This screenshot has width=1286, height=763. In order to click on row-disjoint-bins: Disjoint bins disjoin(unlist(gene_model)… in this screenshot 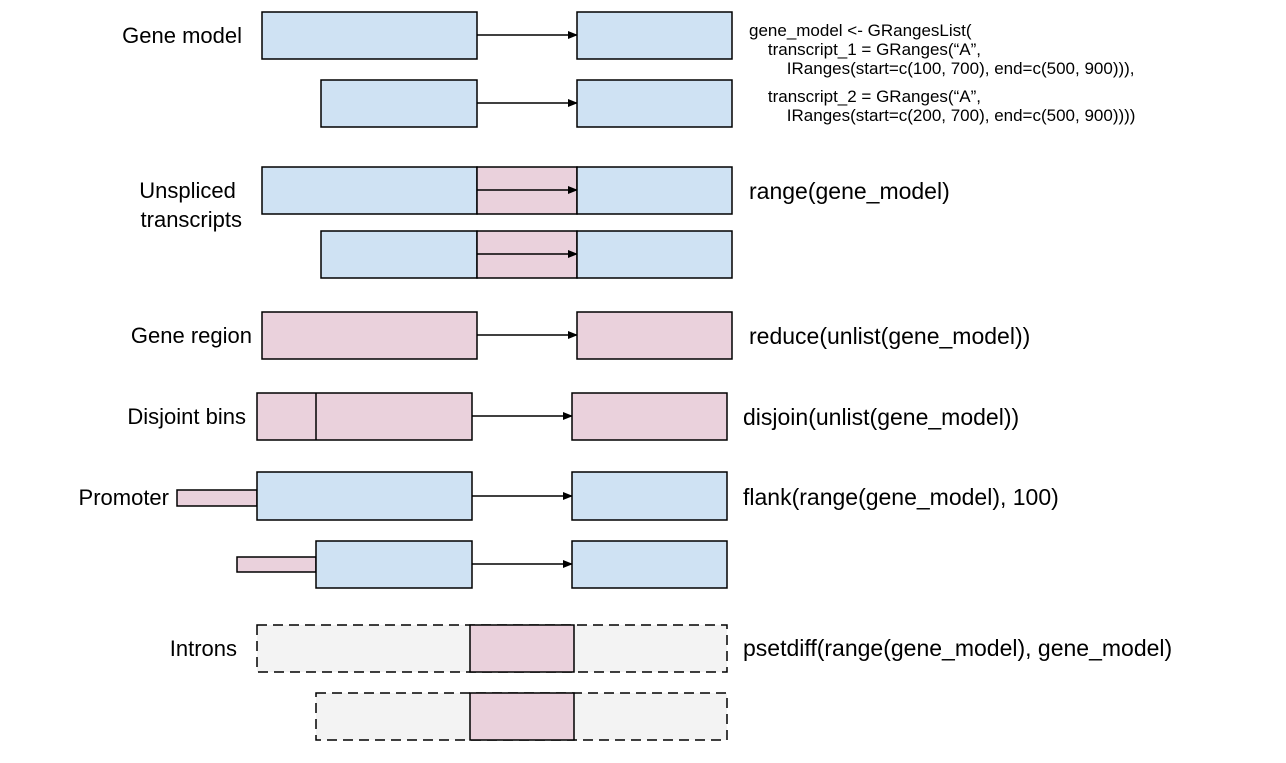, I will do `click(573, 416)`.